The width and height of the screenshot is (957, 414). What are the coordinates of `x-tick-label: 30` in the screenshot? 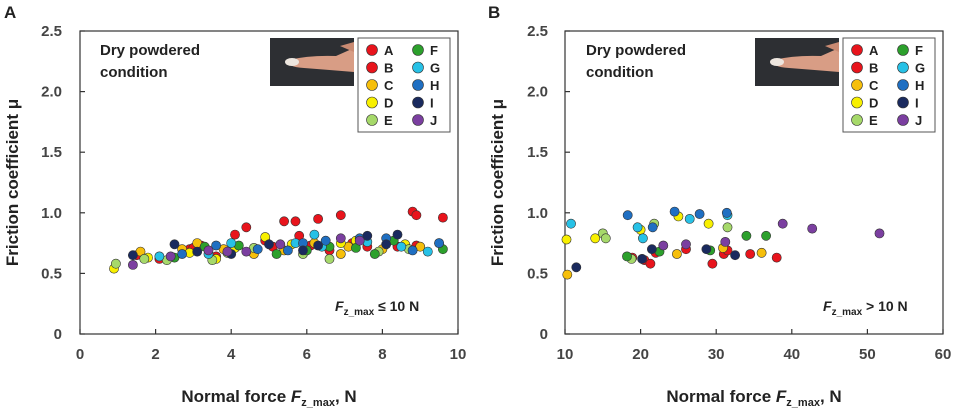 It's located at (716, 354).